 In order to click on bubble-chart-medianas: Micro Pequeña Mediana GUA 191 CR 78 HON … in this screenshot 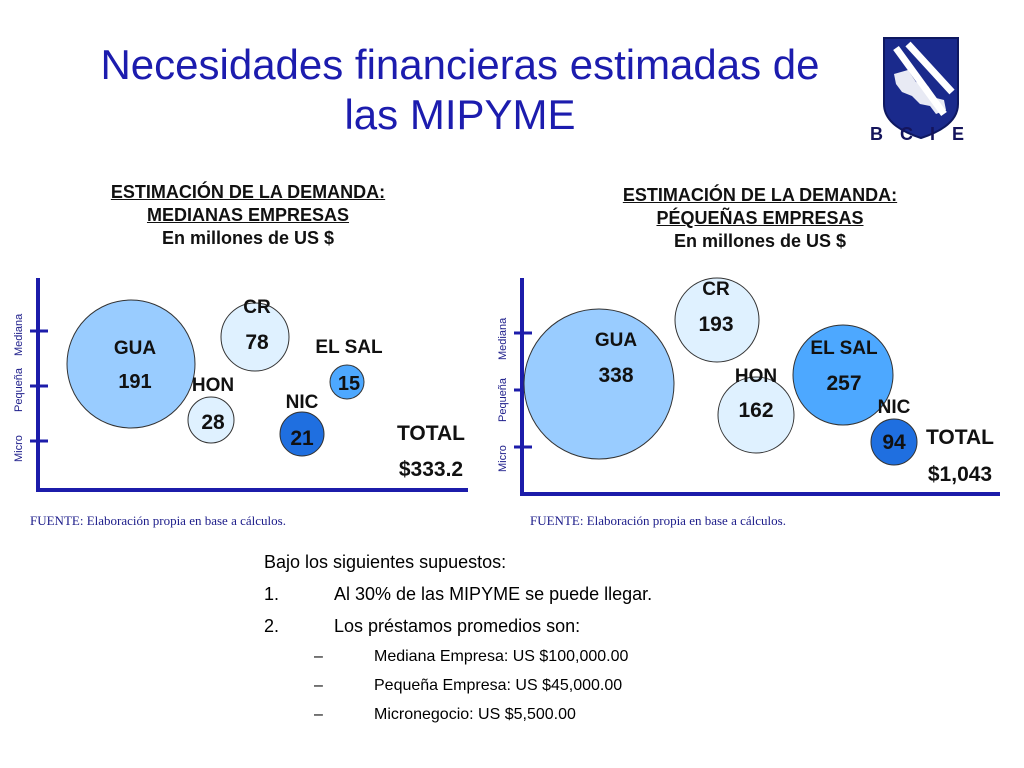, I will do `click(245, 382)`.